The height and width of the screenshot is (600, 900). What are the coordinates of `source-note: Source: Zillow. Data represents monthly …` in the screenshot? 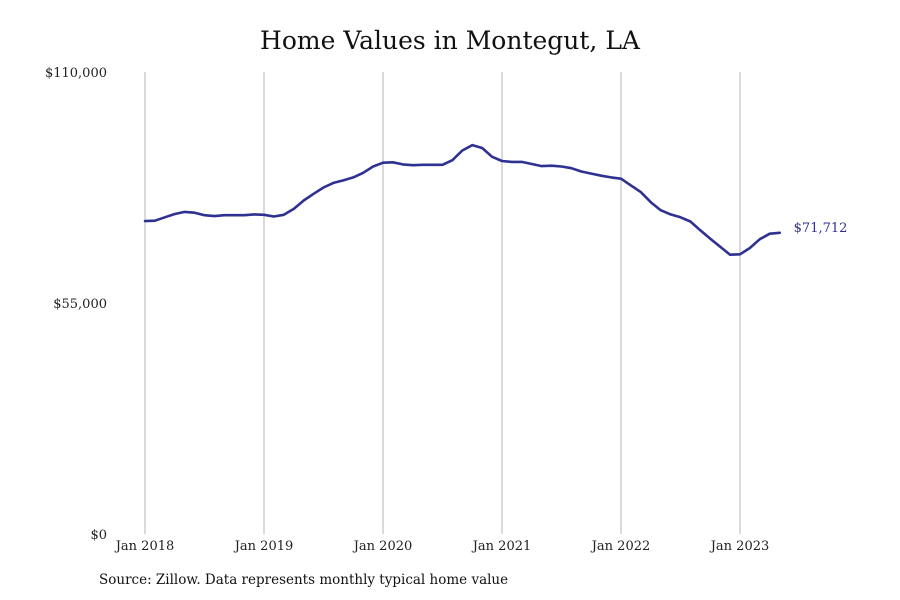 It's located at (304, 580).